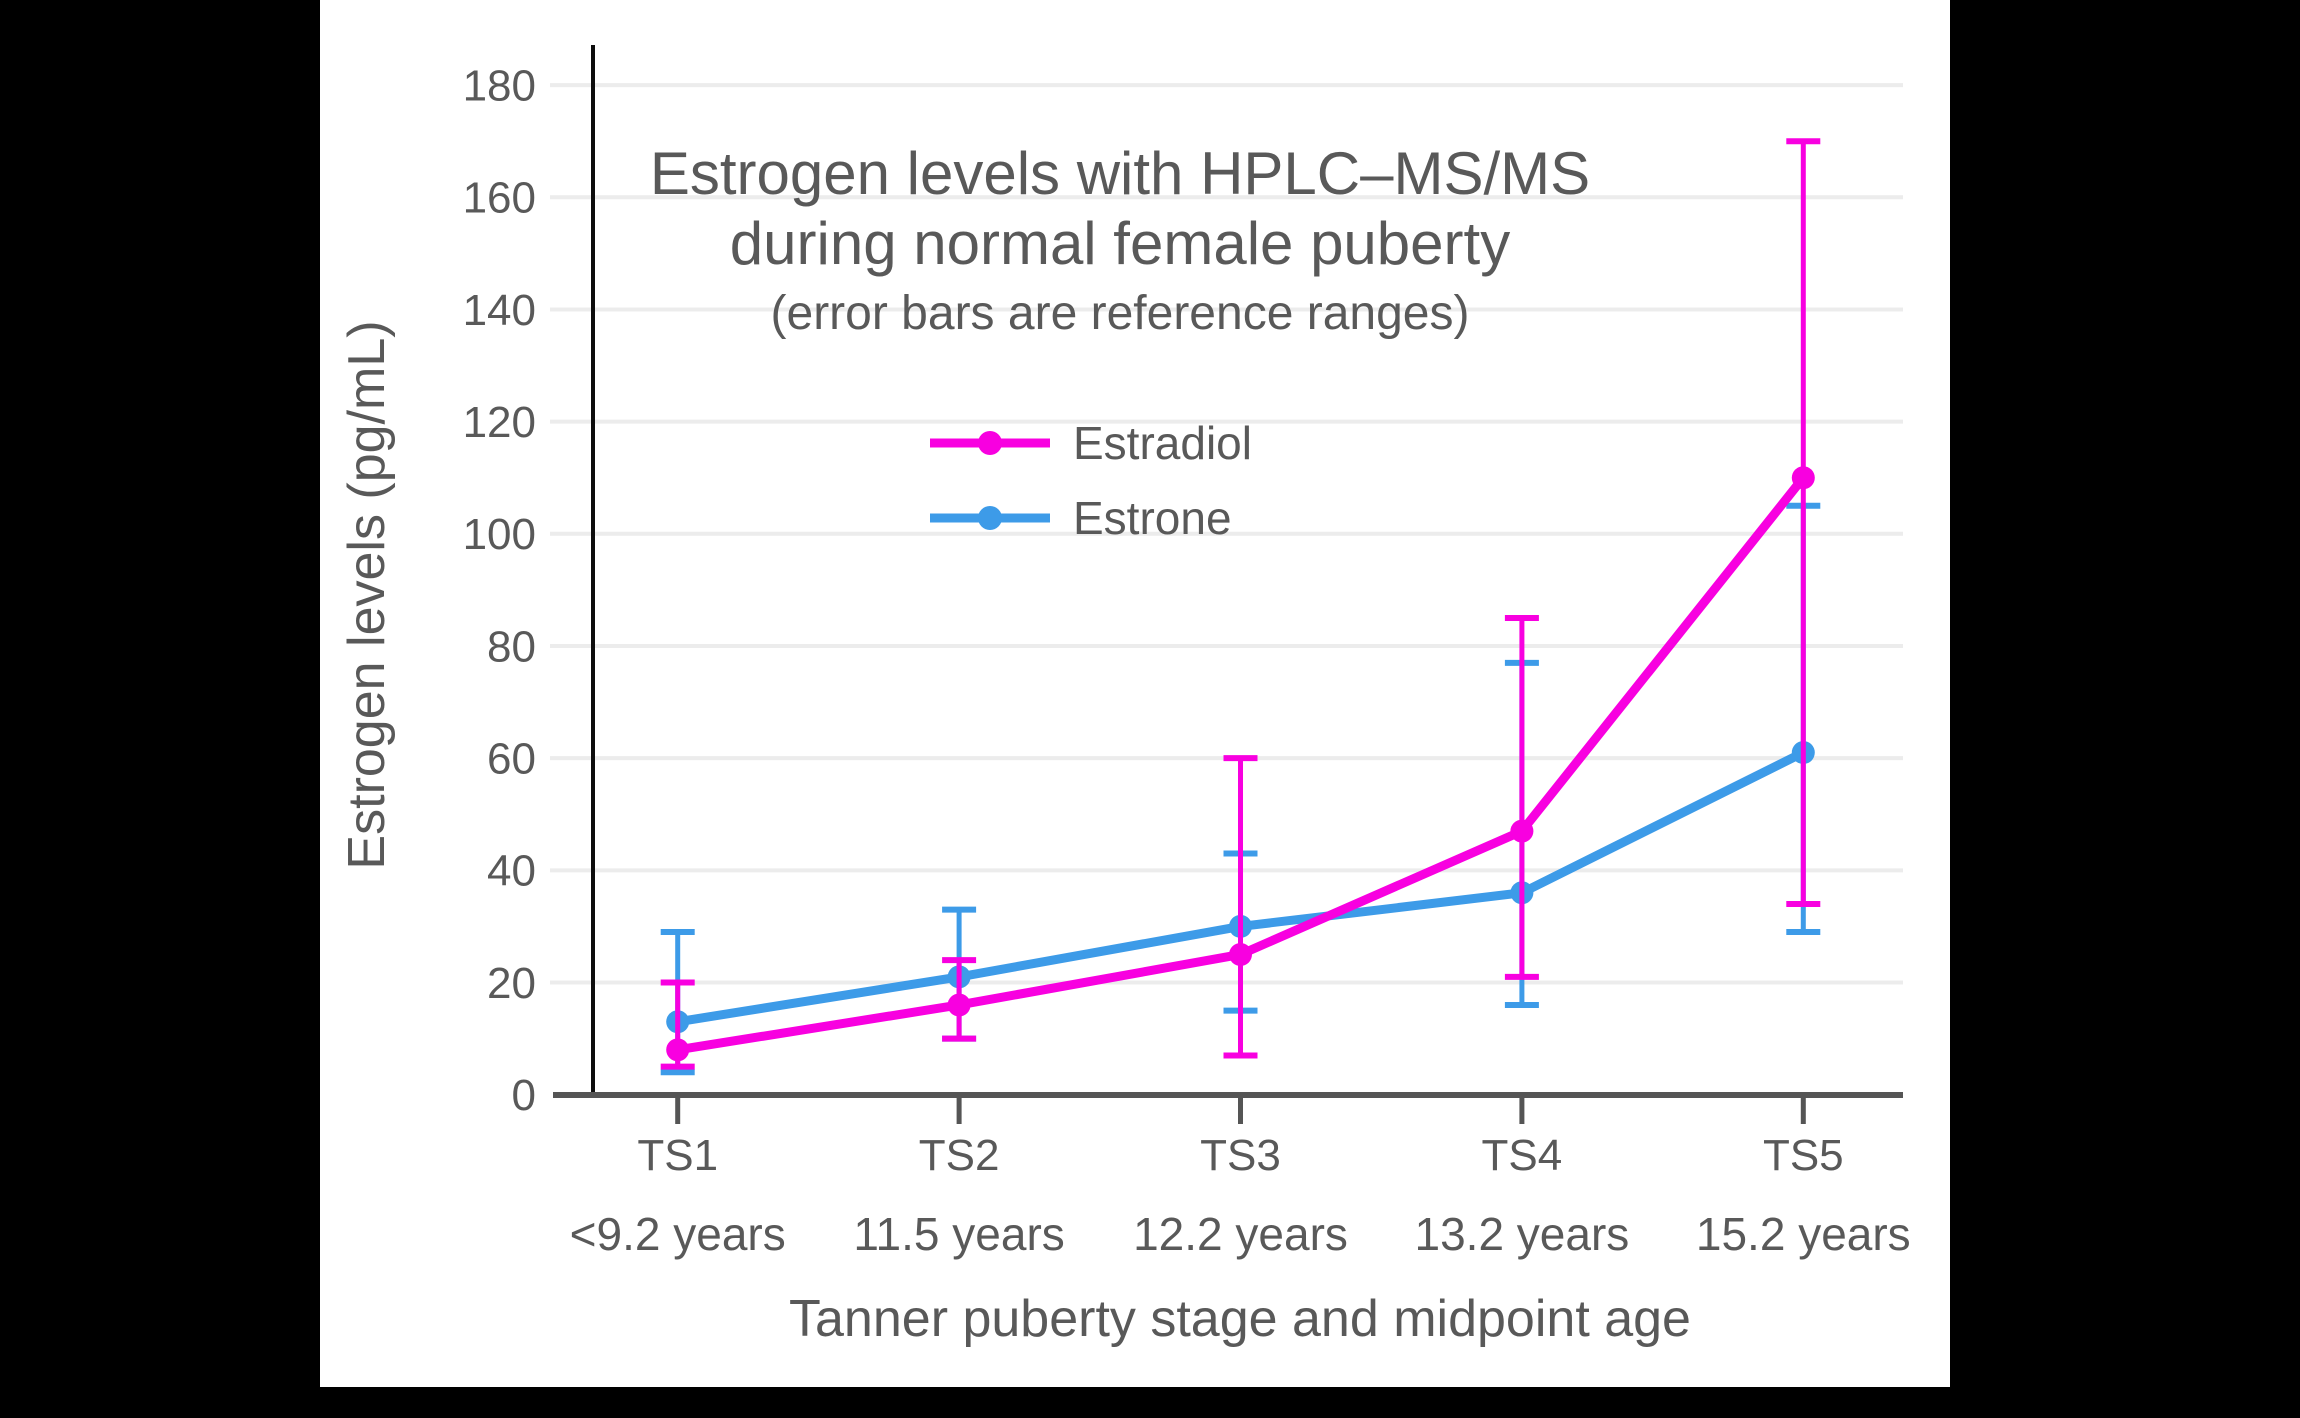  What do you see at coordinates (524, 1095) in the screenshot?
I see `y-tick-label: 0` at bounding box center [524, 1095].